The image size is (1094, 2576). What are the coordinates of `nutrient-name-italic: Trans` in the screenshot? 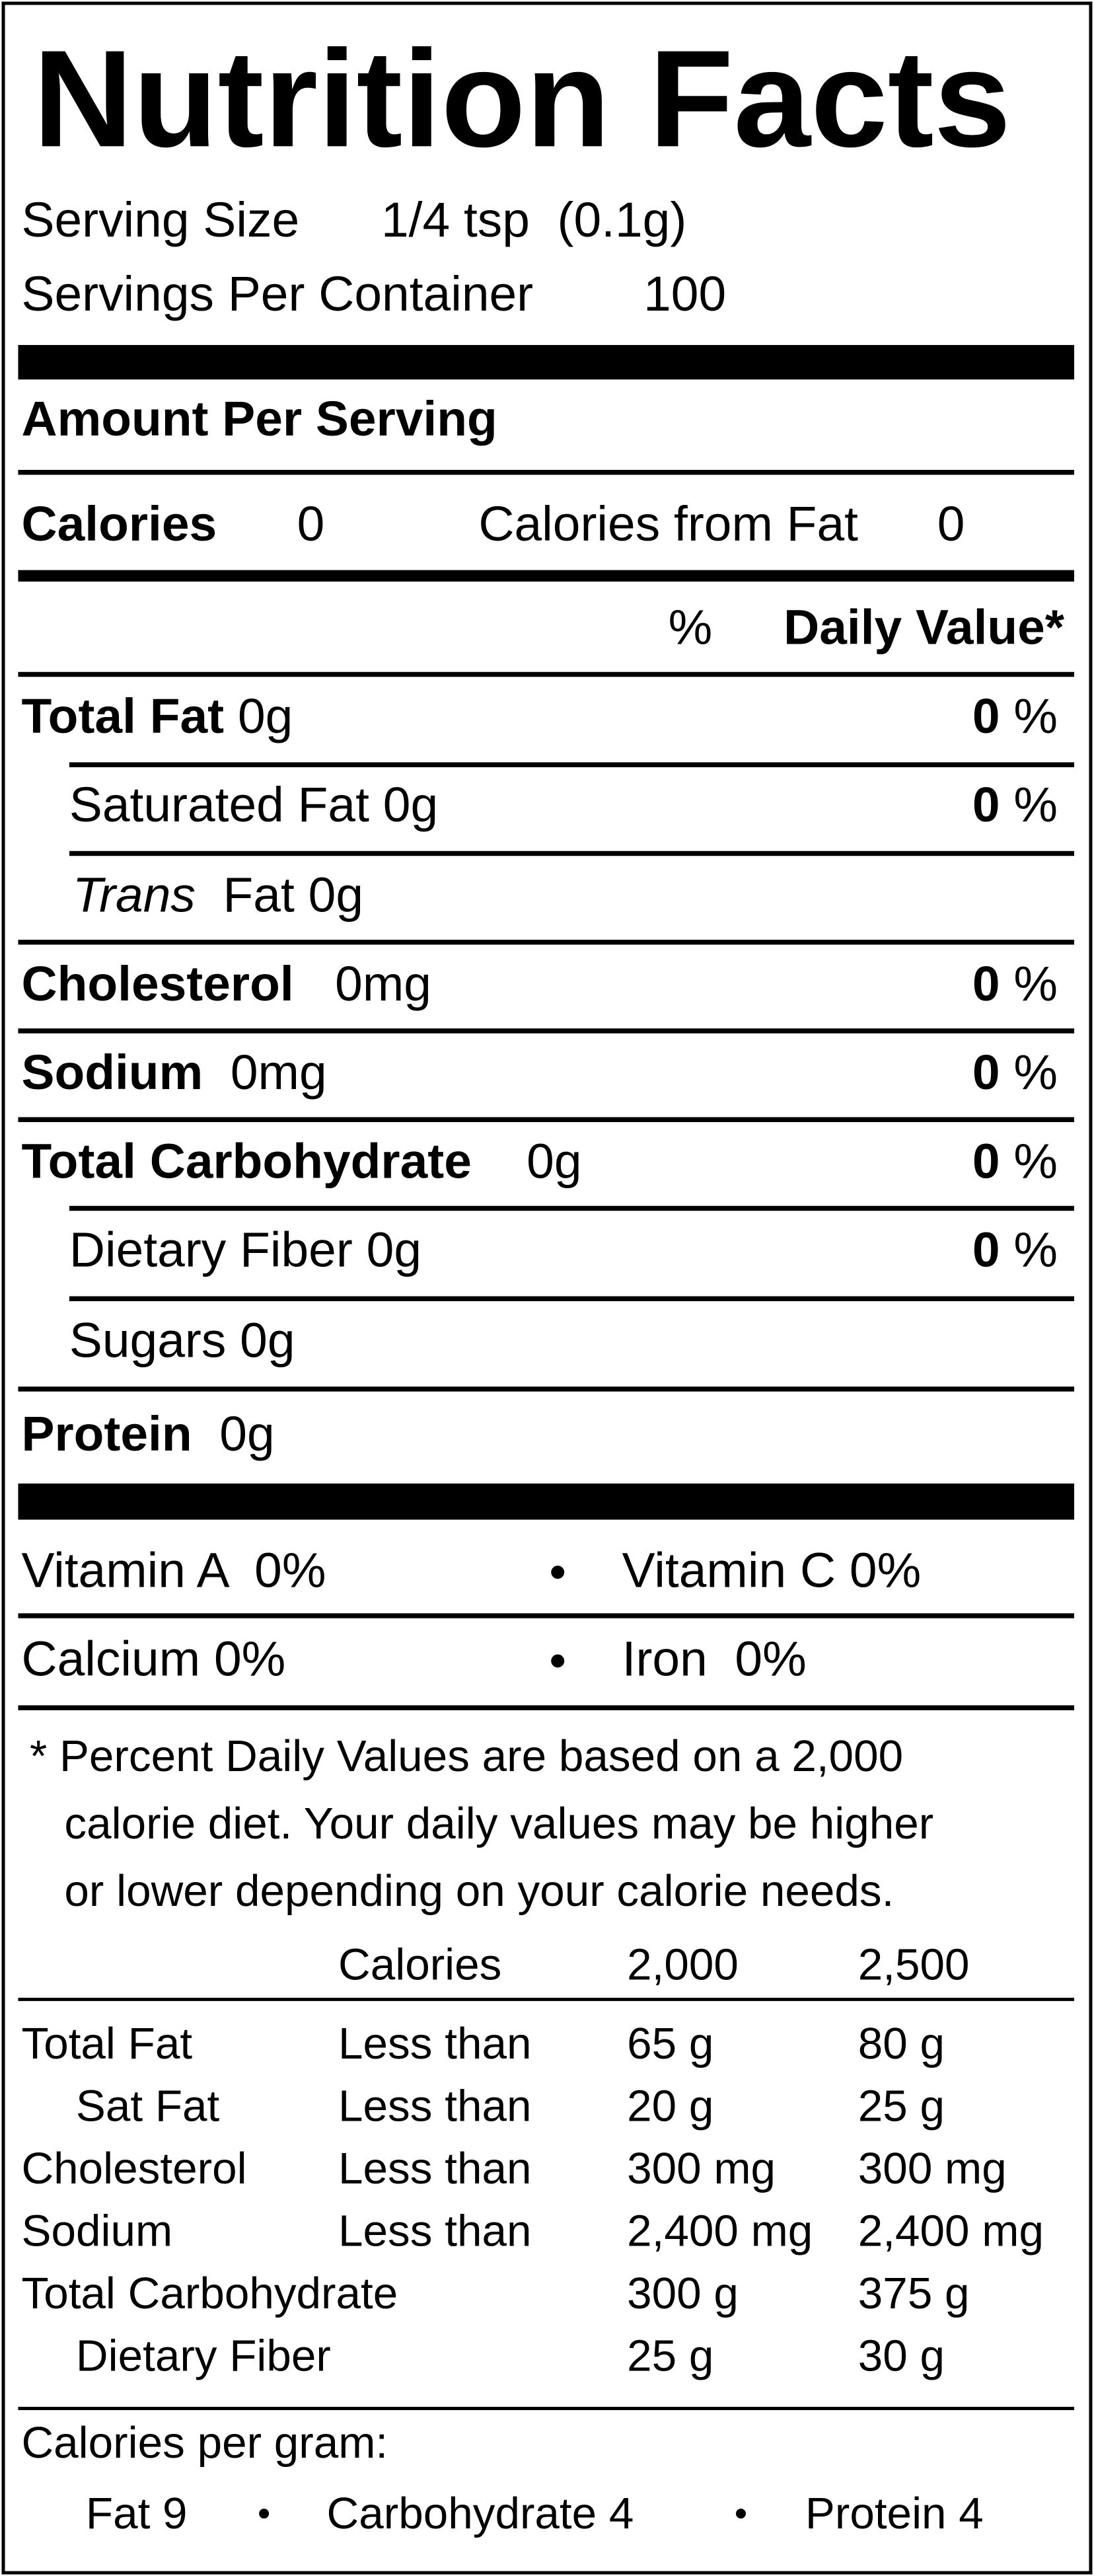 It's located at (134, 896).